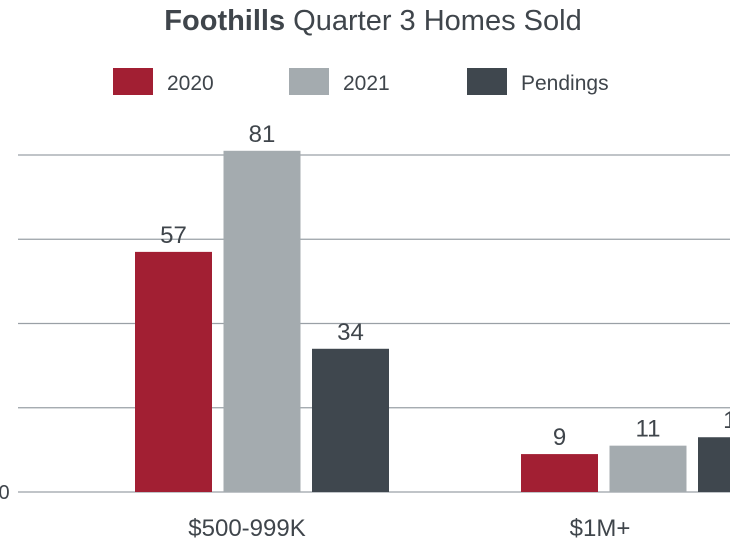  What do you see at coordinates (246, 528) in the screenshot?
I see `x-category-label: $500-999K` at bounding box center [246, 528].